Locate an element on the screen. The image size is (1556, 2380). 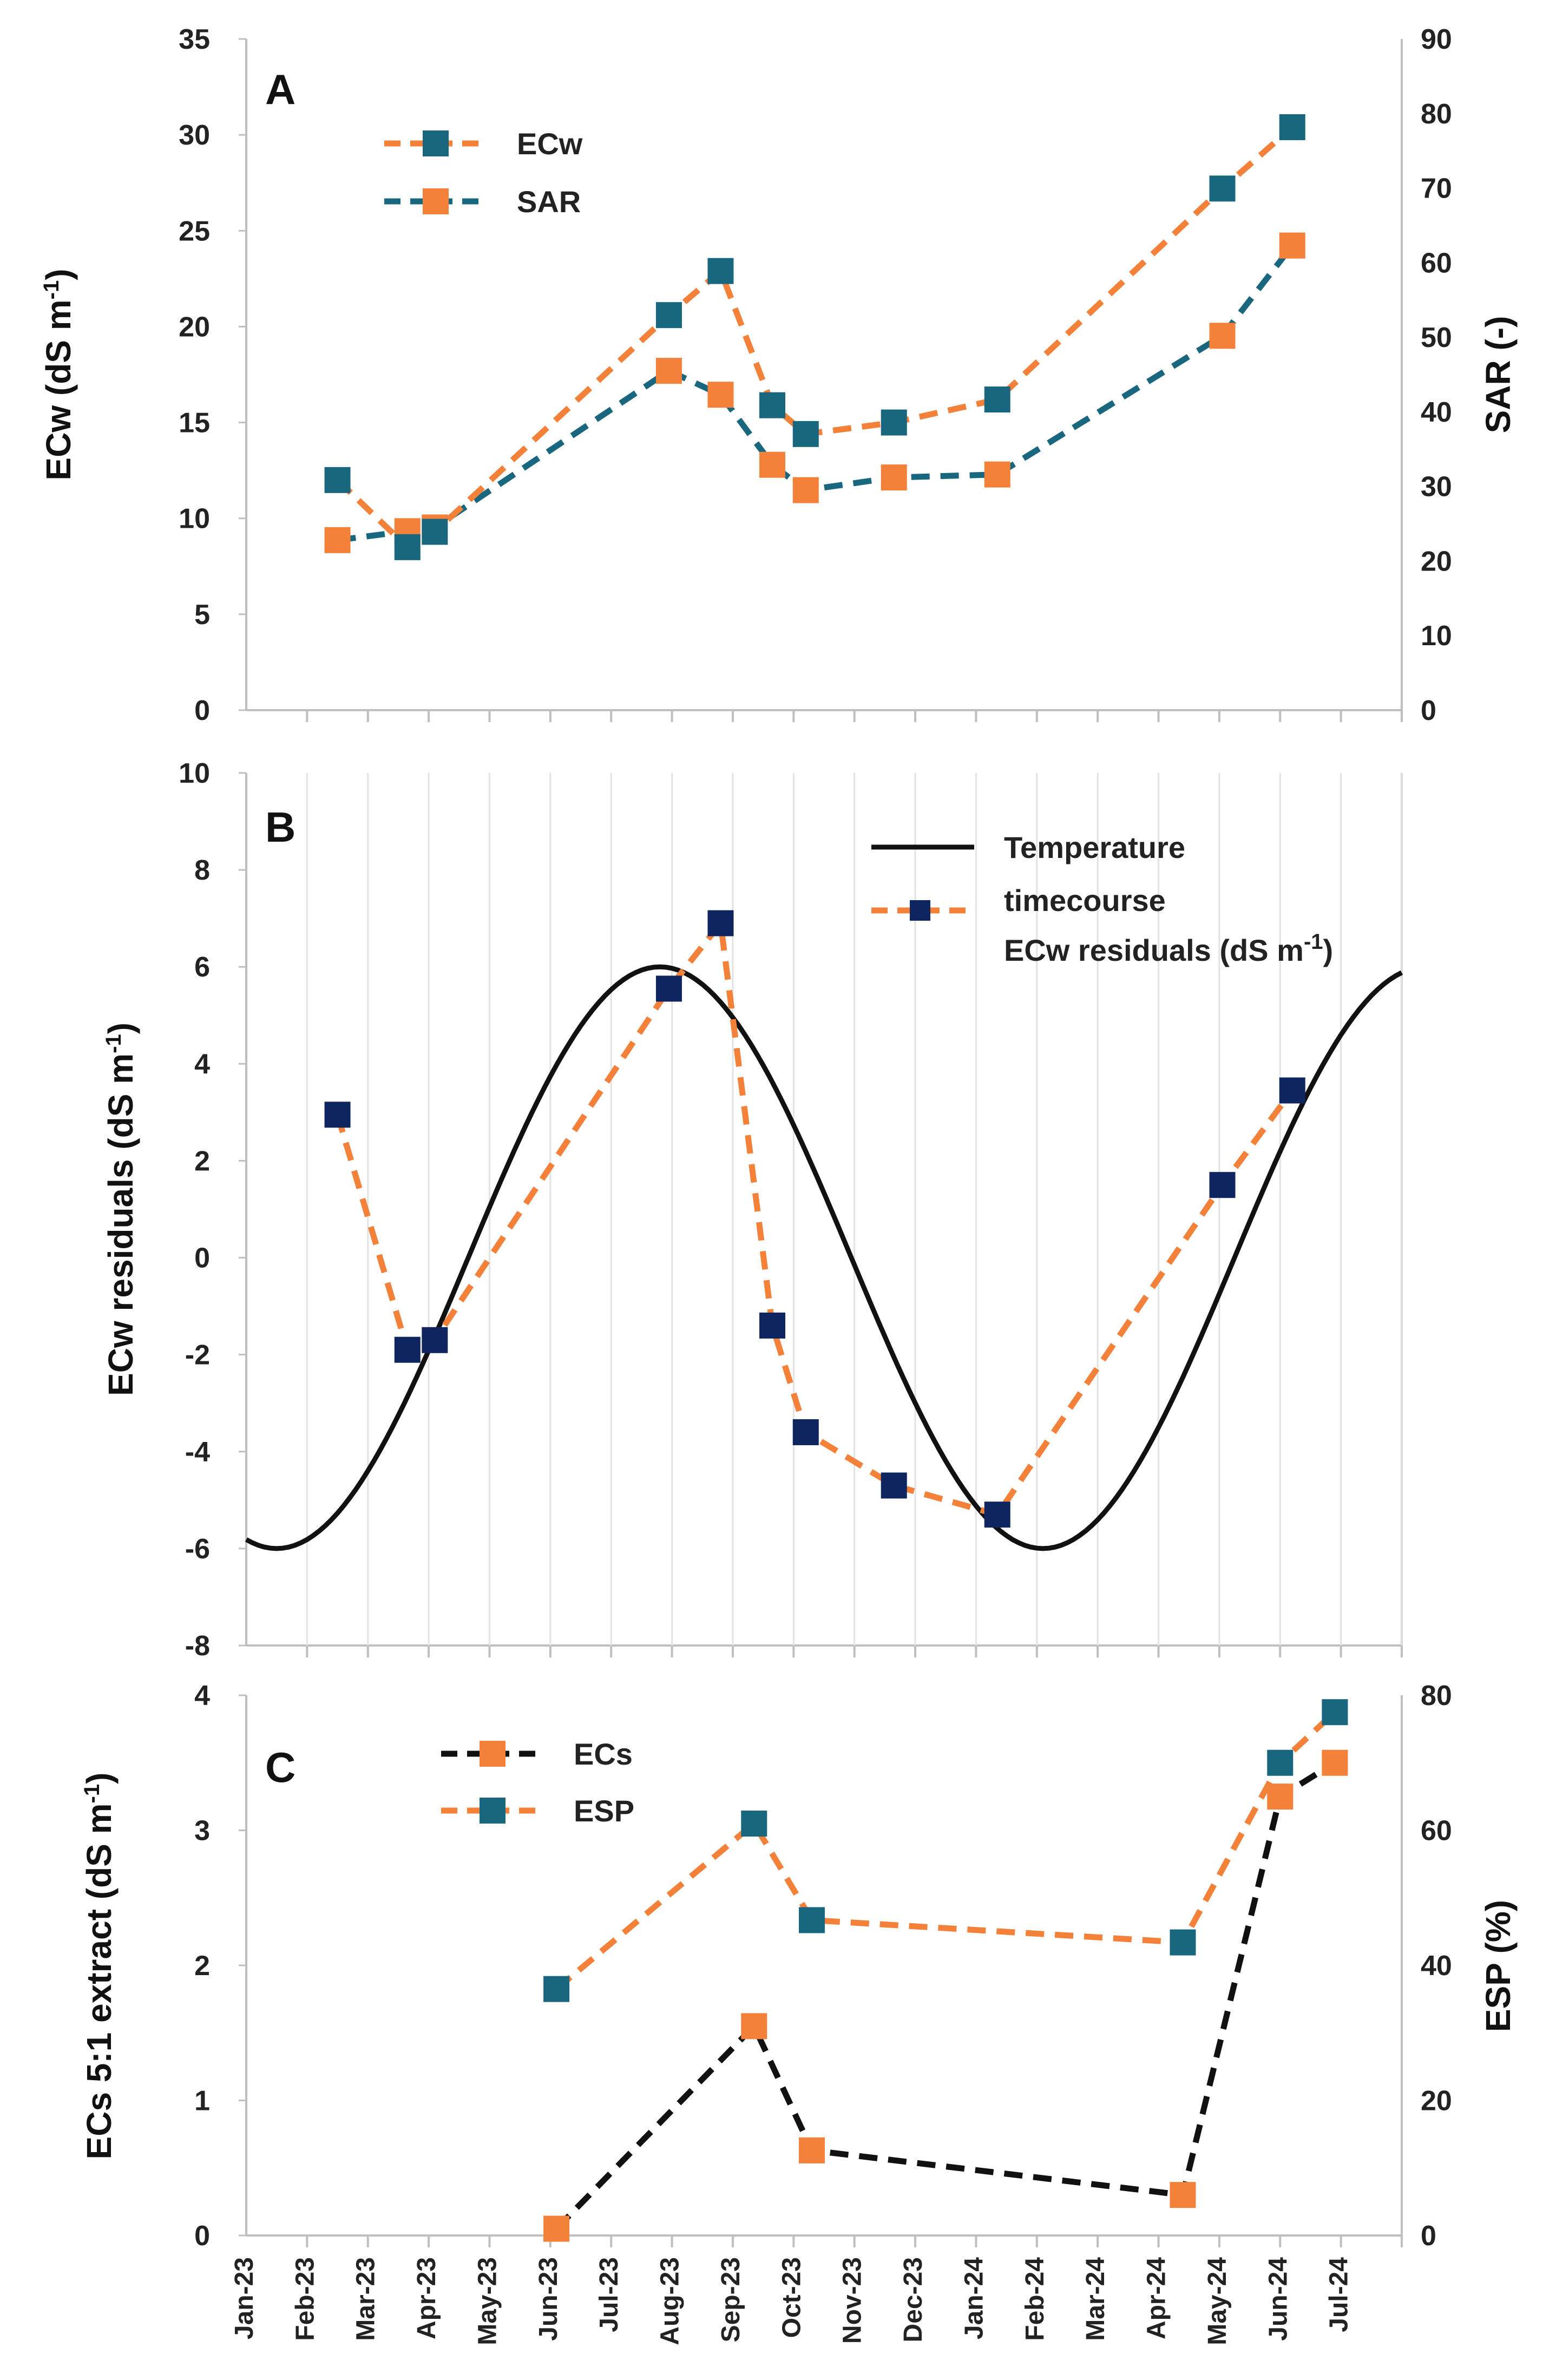
y-tick-label-left: 8 is located at coordinates (202, 871).